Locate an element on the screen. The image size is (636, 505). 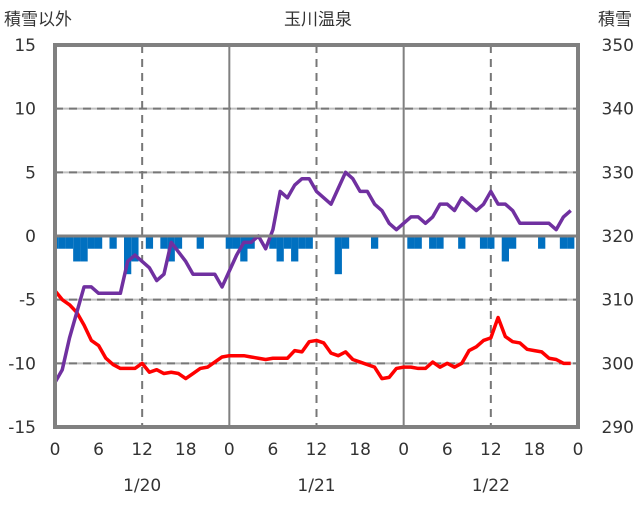
date-label: 1/22 is located at coordinates (491, 486).